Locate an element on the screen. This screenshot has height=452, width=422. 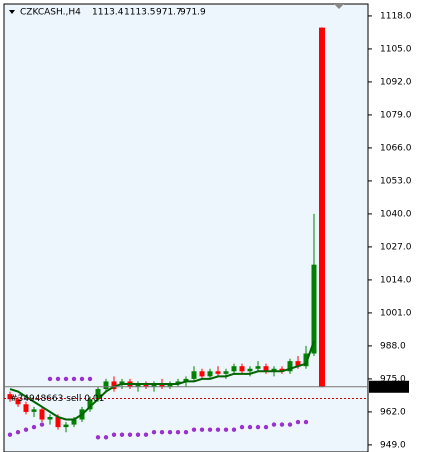
y-tick-label: 949.0 is located at coordinates (393, 445).